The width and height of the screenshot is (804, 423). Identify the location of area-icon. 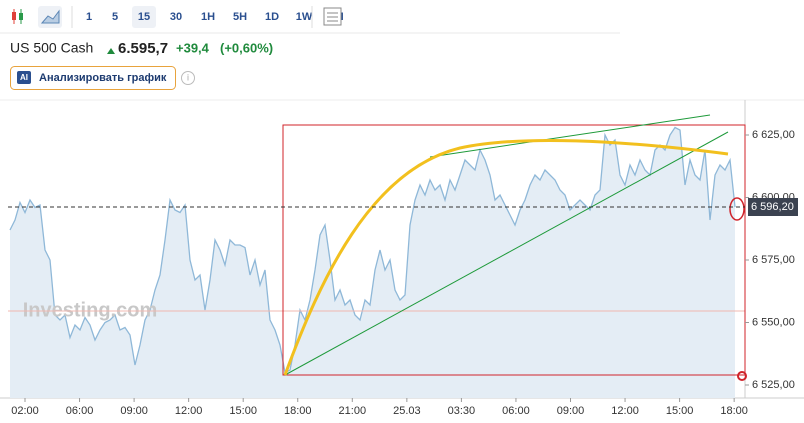
(50, 17).